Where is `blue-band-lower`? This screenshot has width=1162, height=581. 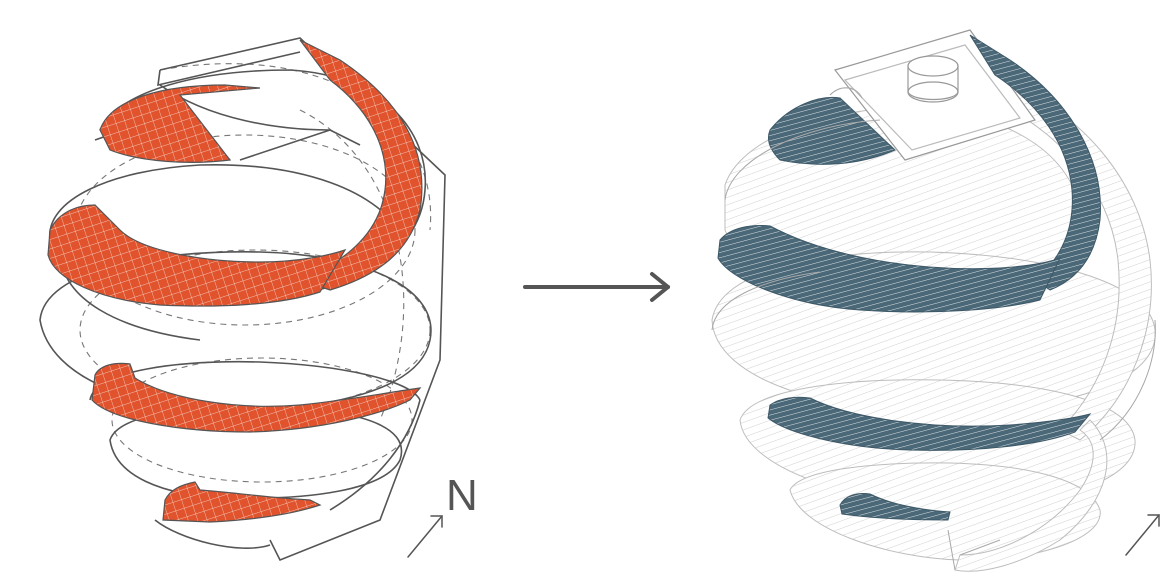
blue-band-lower is located at coordinates (929, 423).